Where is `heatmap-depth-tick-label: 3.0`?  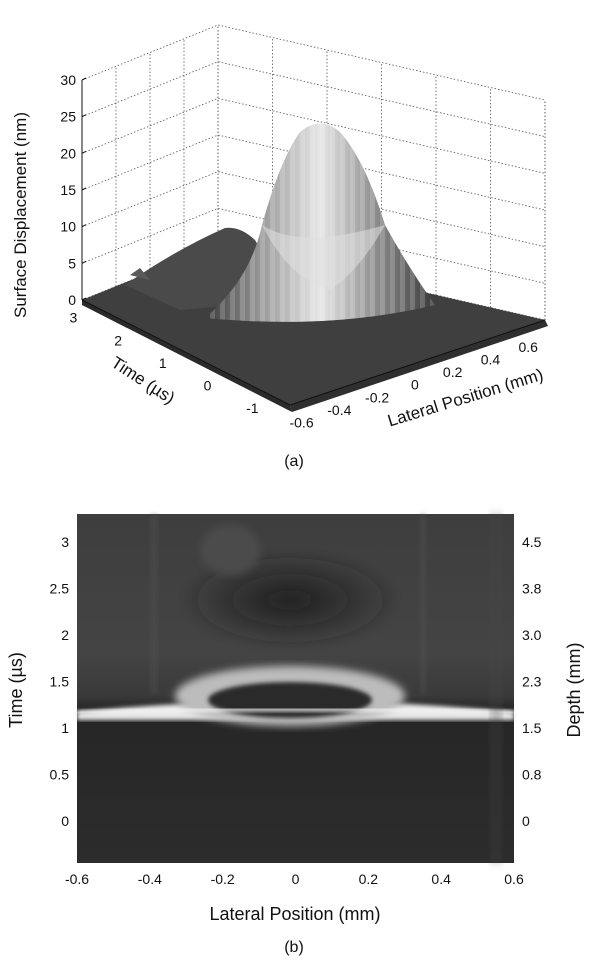
heatmap-depth-tick-label: 3.0 is located at coordinates (532, 635).